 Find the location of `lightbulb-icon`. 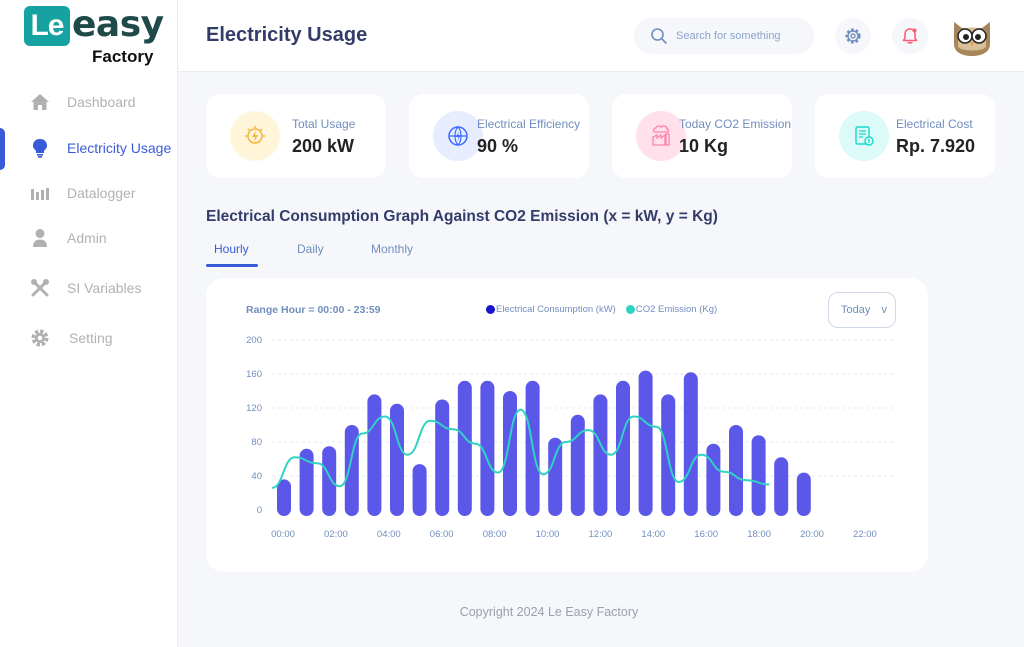

lightbulb-icon is located at coordinates (40, 148).